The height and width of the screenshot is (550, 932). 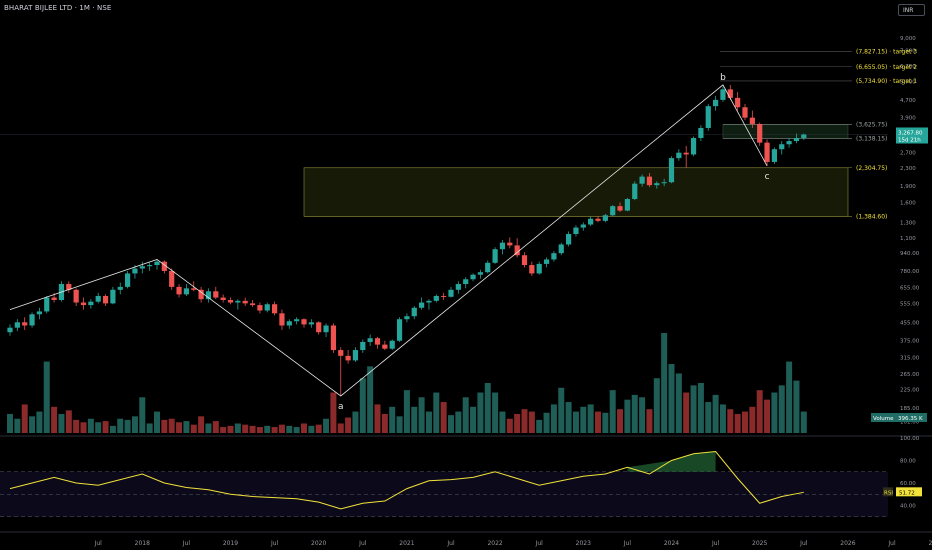 I want to click on rsi-tag, so click(x=909, y=492).